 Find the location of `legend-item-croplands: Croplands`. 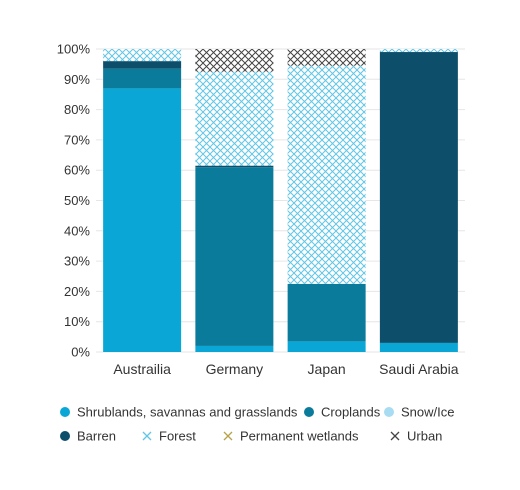

legend-item-croplands: Croplands is located at coordinates (342, 412).